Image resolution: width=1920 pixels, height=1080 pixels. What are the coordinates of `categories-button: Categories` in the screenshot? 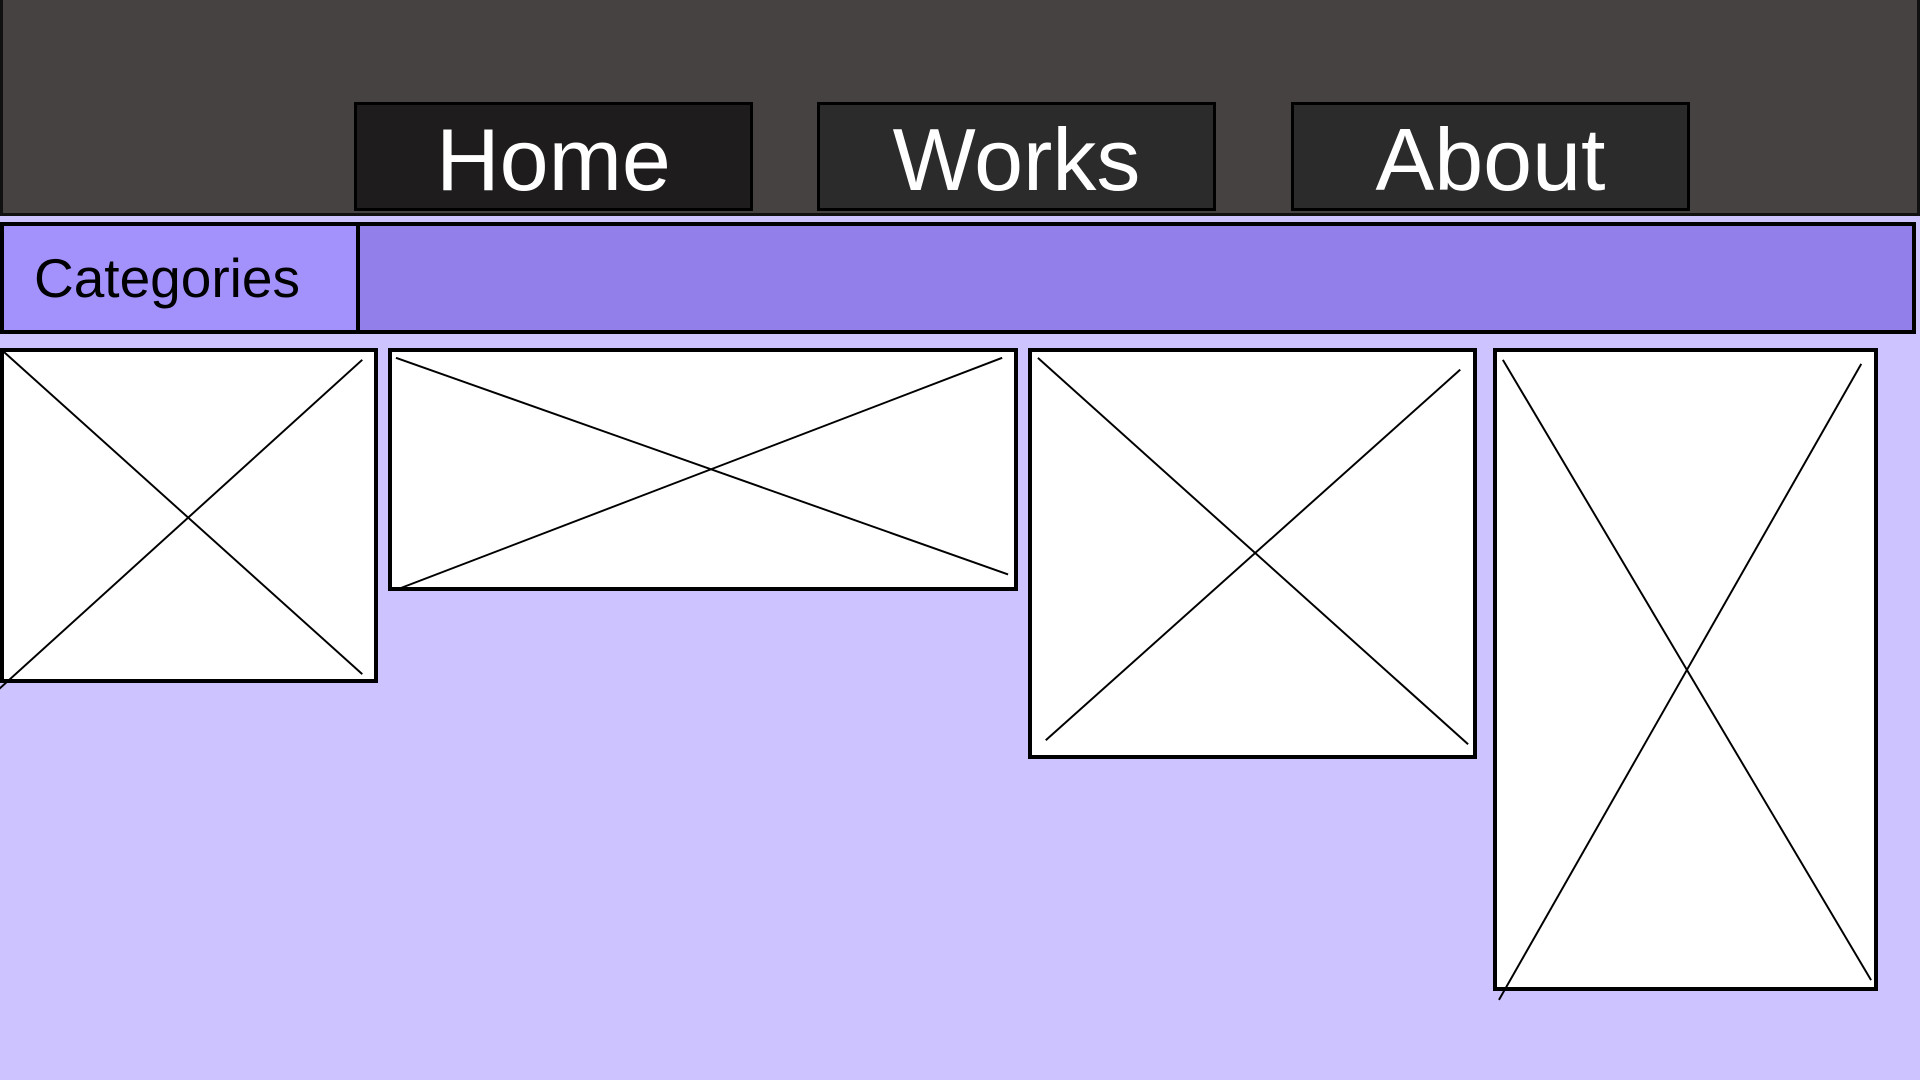 It's located at (182, 278).